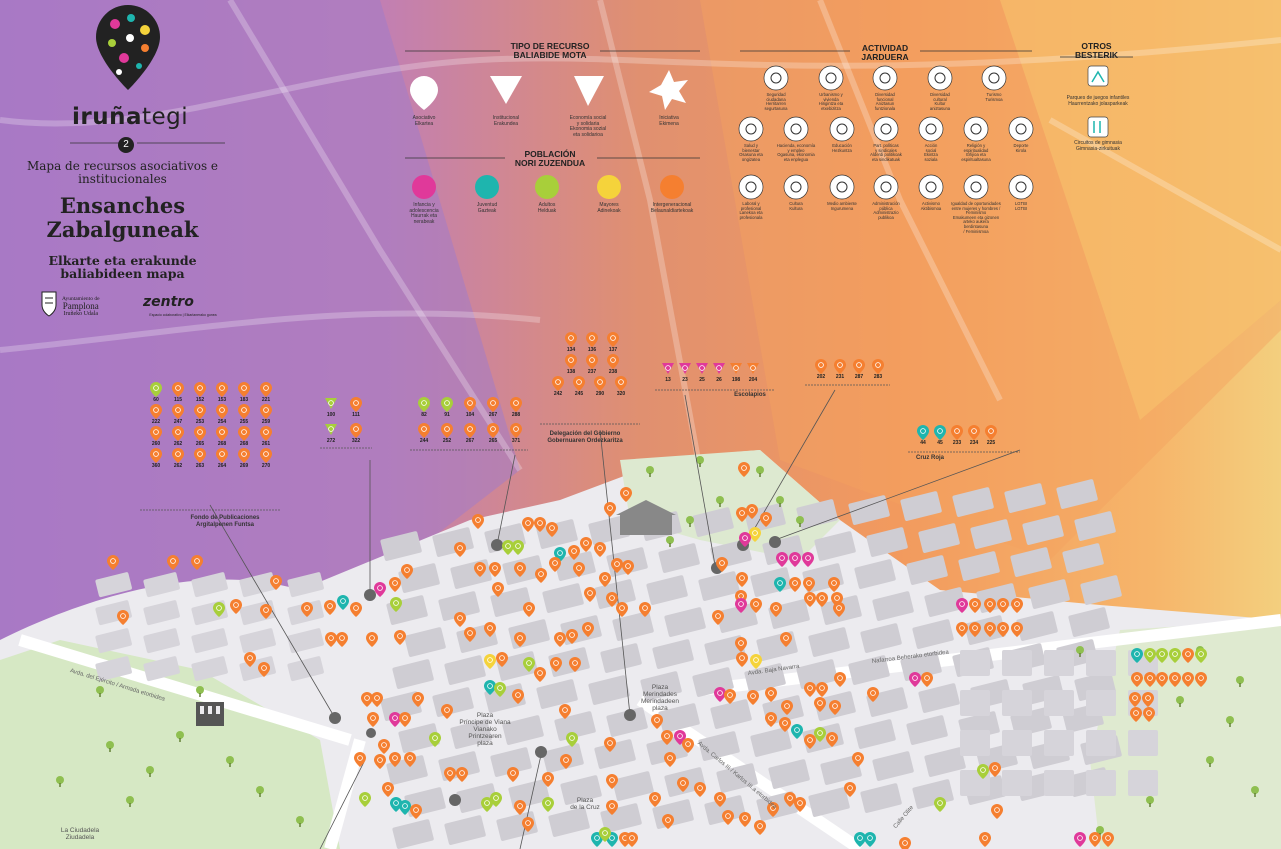  What do you see at coordinates (156, 414) in the screenshot?
I see `resource-pin: 222` at bounding box center [156, 414].